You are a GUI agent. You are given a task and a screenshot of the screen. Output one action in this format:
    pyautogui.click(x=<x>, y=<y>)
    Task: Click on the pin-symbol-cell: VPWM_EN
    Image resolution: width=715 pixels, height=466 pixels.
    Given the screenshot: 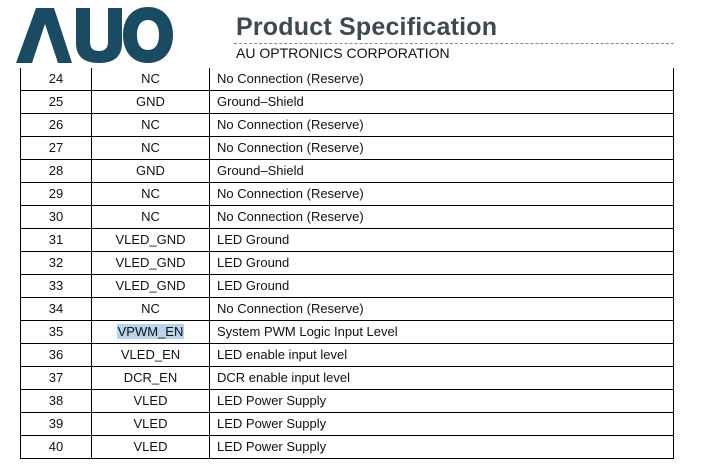 What is the action you would take?
    pyautogui.click(x=150, y=332)
    